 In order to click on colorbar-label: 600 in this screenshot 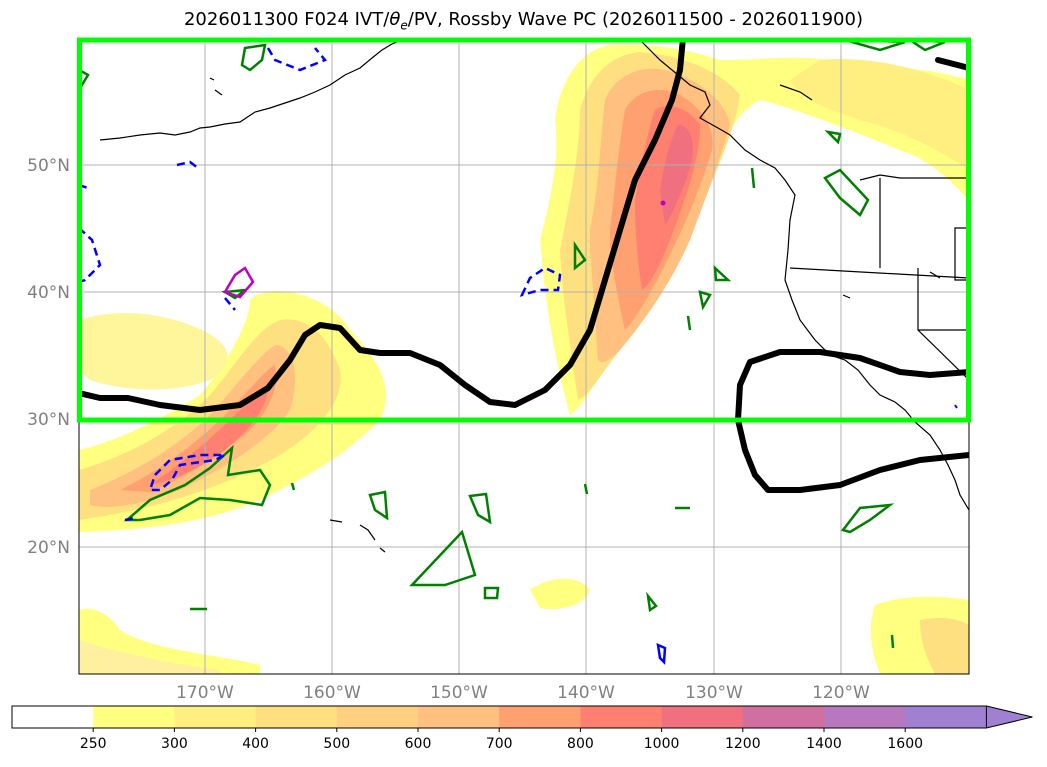, I will do `click(418, 744)`.